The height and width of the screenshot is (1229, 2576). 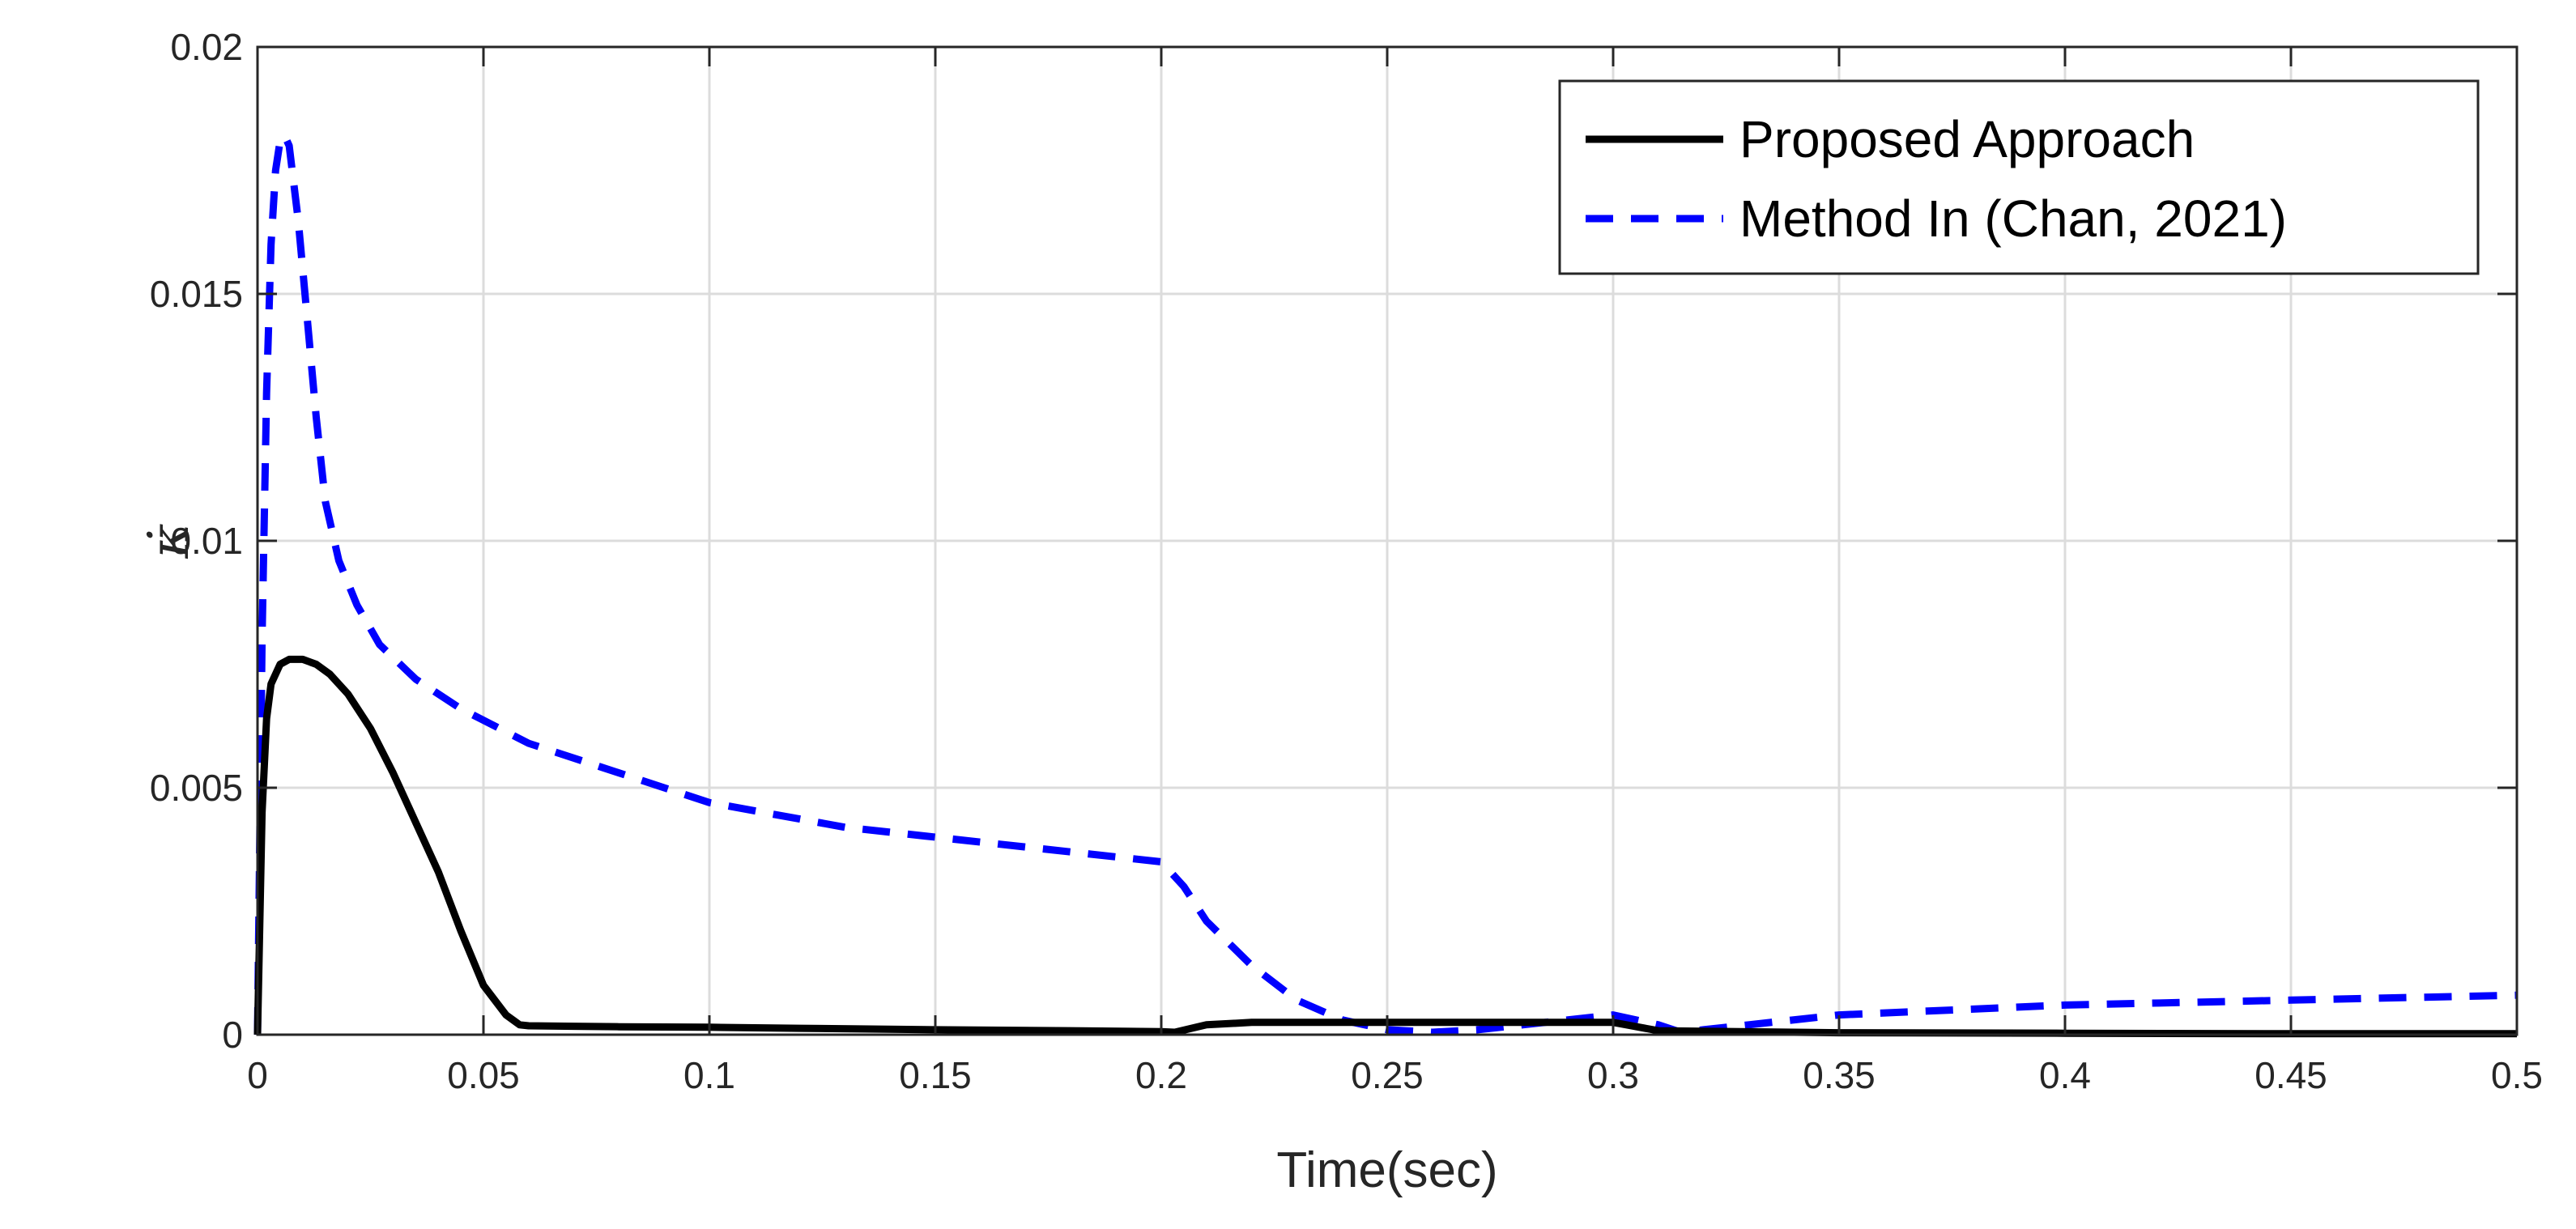 I want to click on x-tick-label: 0, so click(x=257, y=1075).